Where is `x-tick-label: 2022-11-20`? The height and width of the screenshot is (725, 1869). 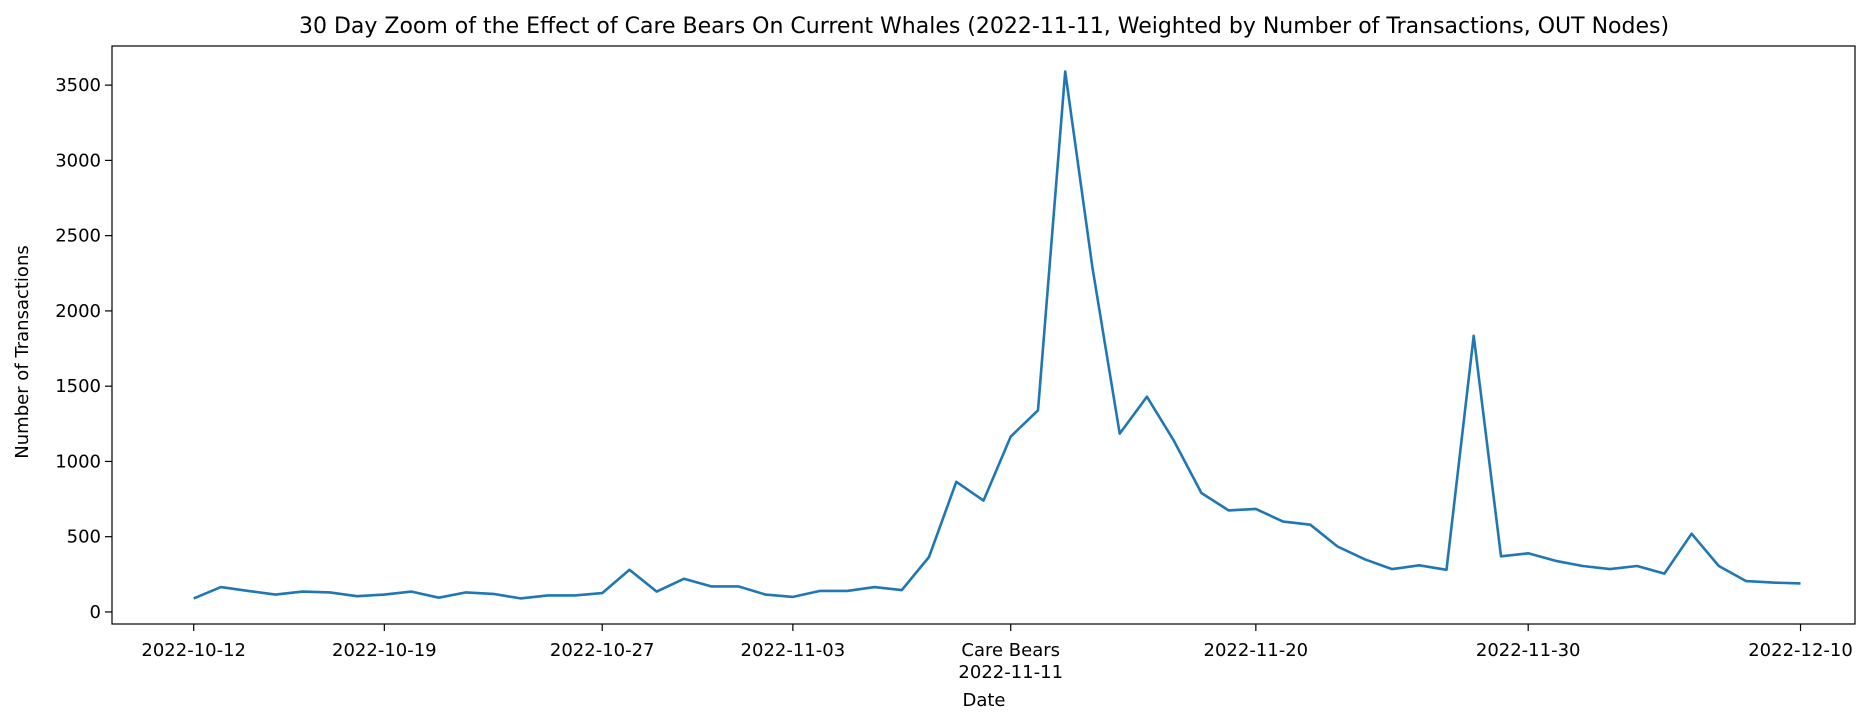 x-tick-label: 2022-11-20 is located at coordinates (1256, 650).